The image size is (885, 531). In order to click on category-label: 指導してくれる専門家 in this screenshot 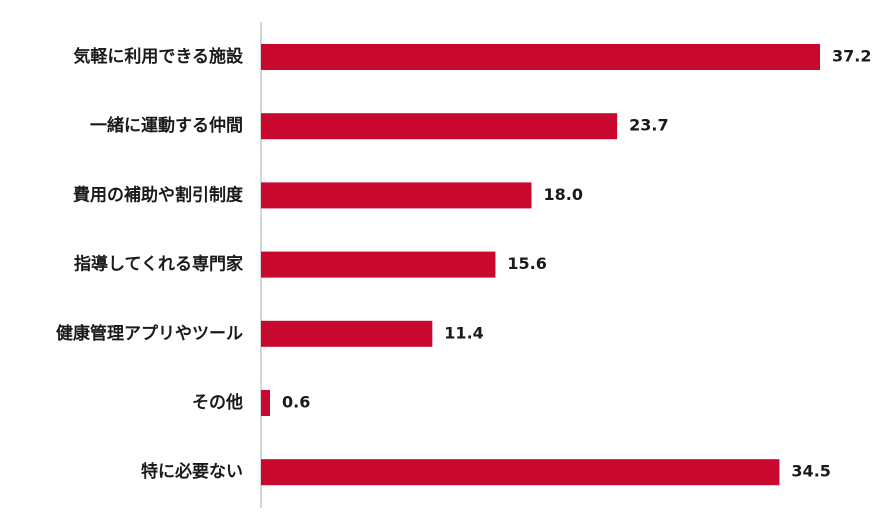, I will do `click(158, 264)`.